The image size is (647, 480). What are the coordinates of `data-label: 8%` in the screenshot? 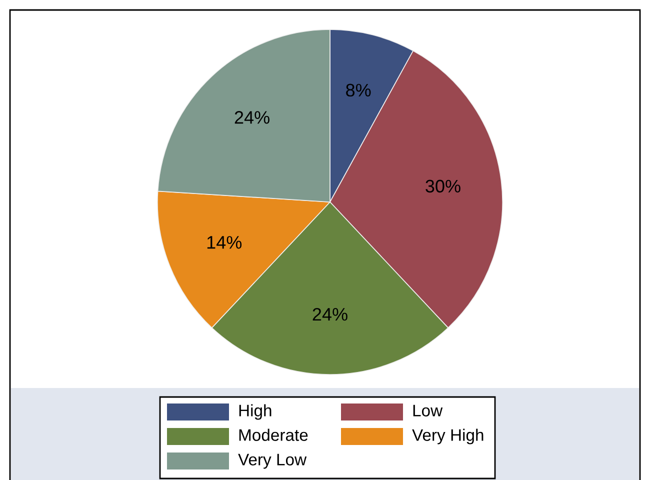 It's located at (358, 90).